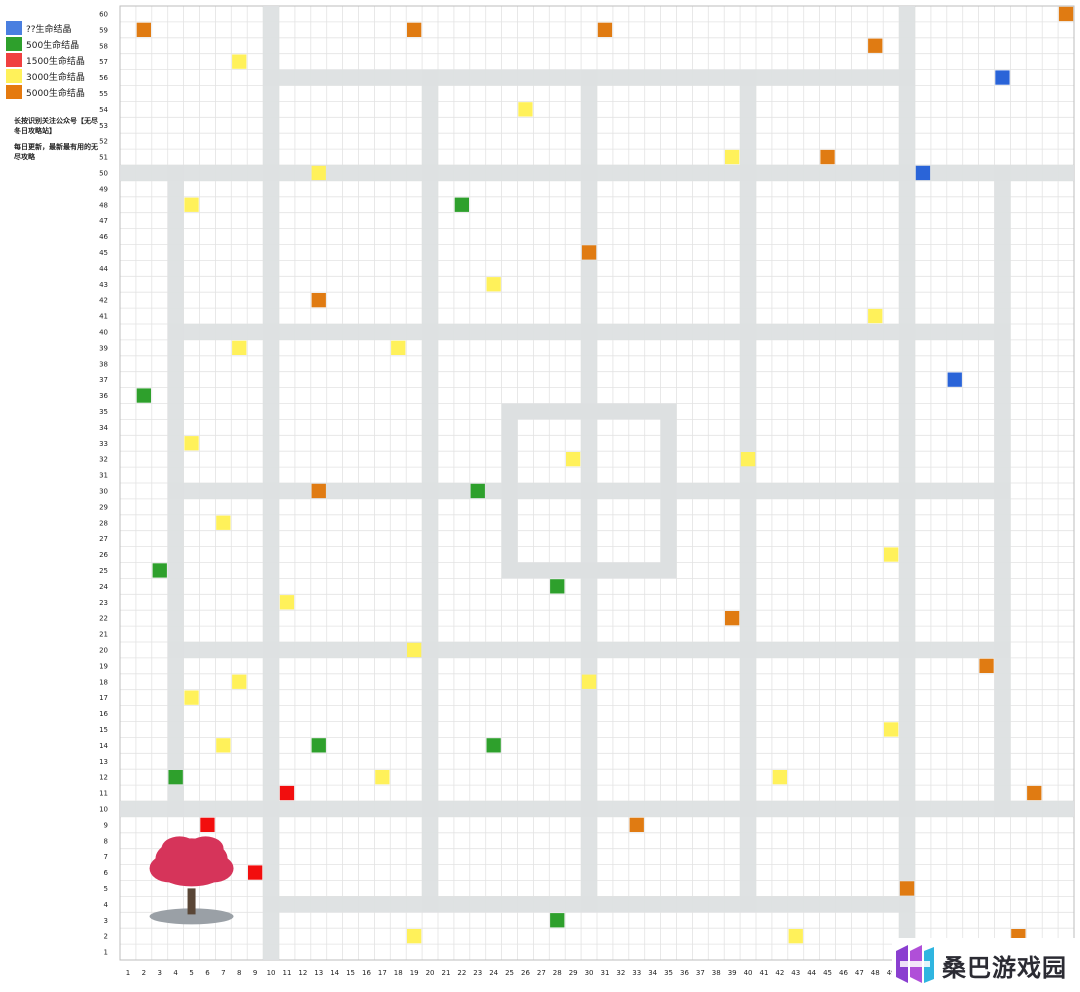 This screenshot has height=992, width=1080. What do you see at coordinates (103, 269) in the screenshot?
I see `y-tick-label: 44` at bounding box center [103, 269].